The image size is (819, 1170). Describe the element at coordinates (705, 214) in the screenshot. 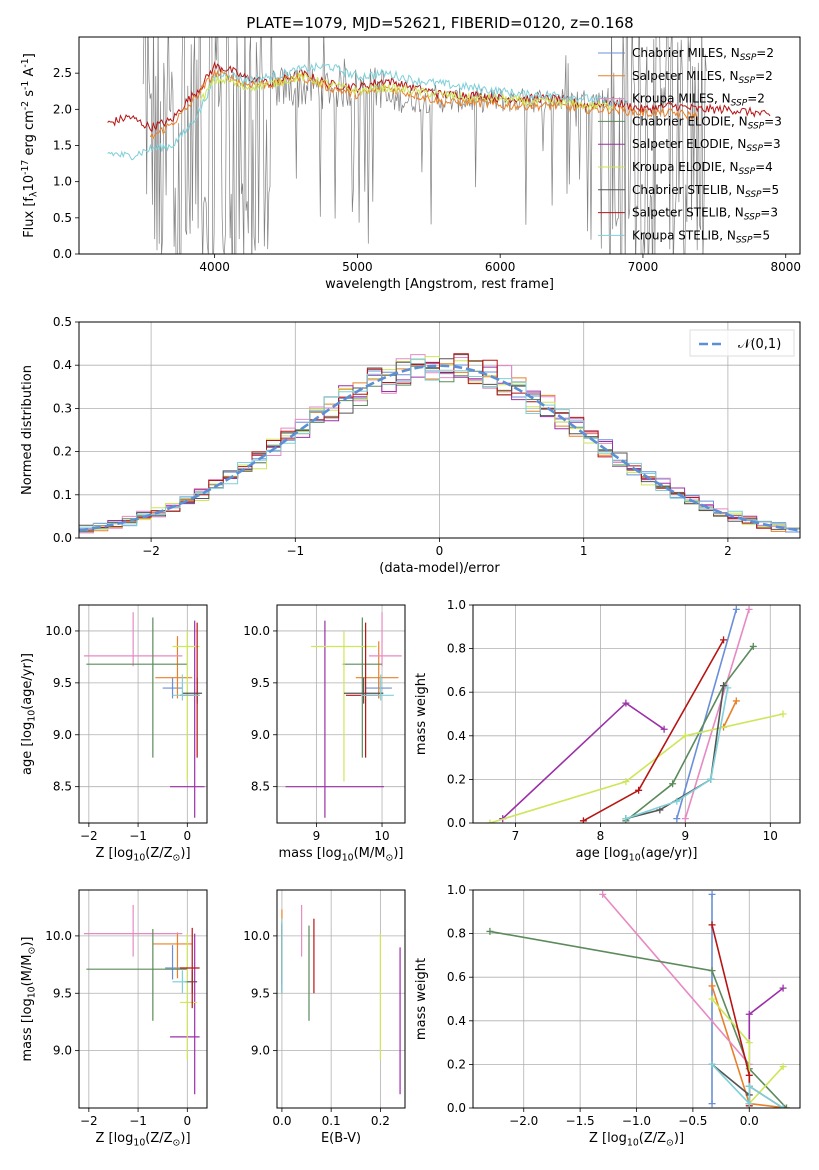

I see `legend-label: Salpeter STELIB, NSSP=3` at that location.